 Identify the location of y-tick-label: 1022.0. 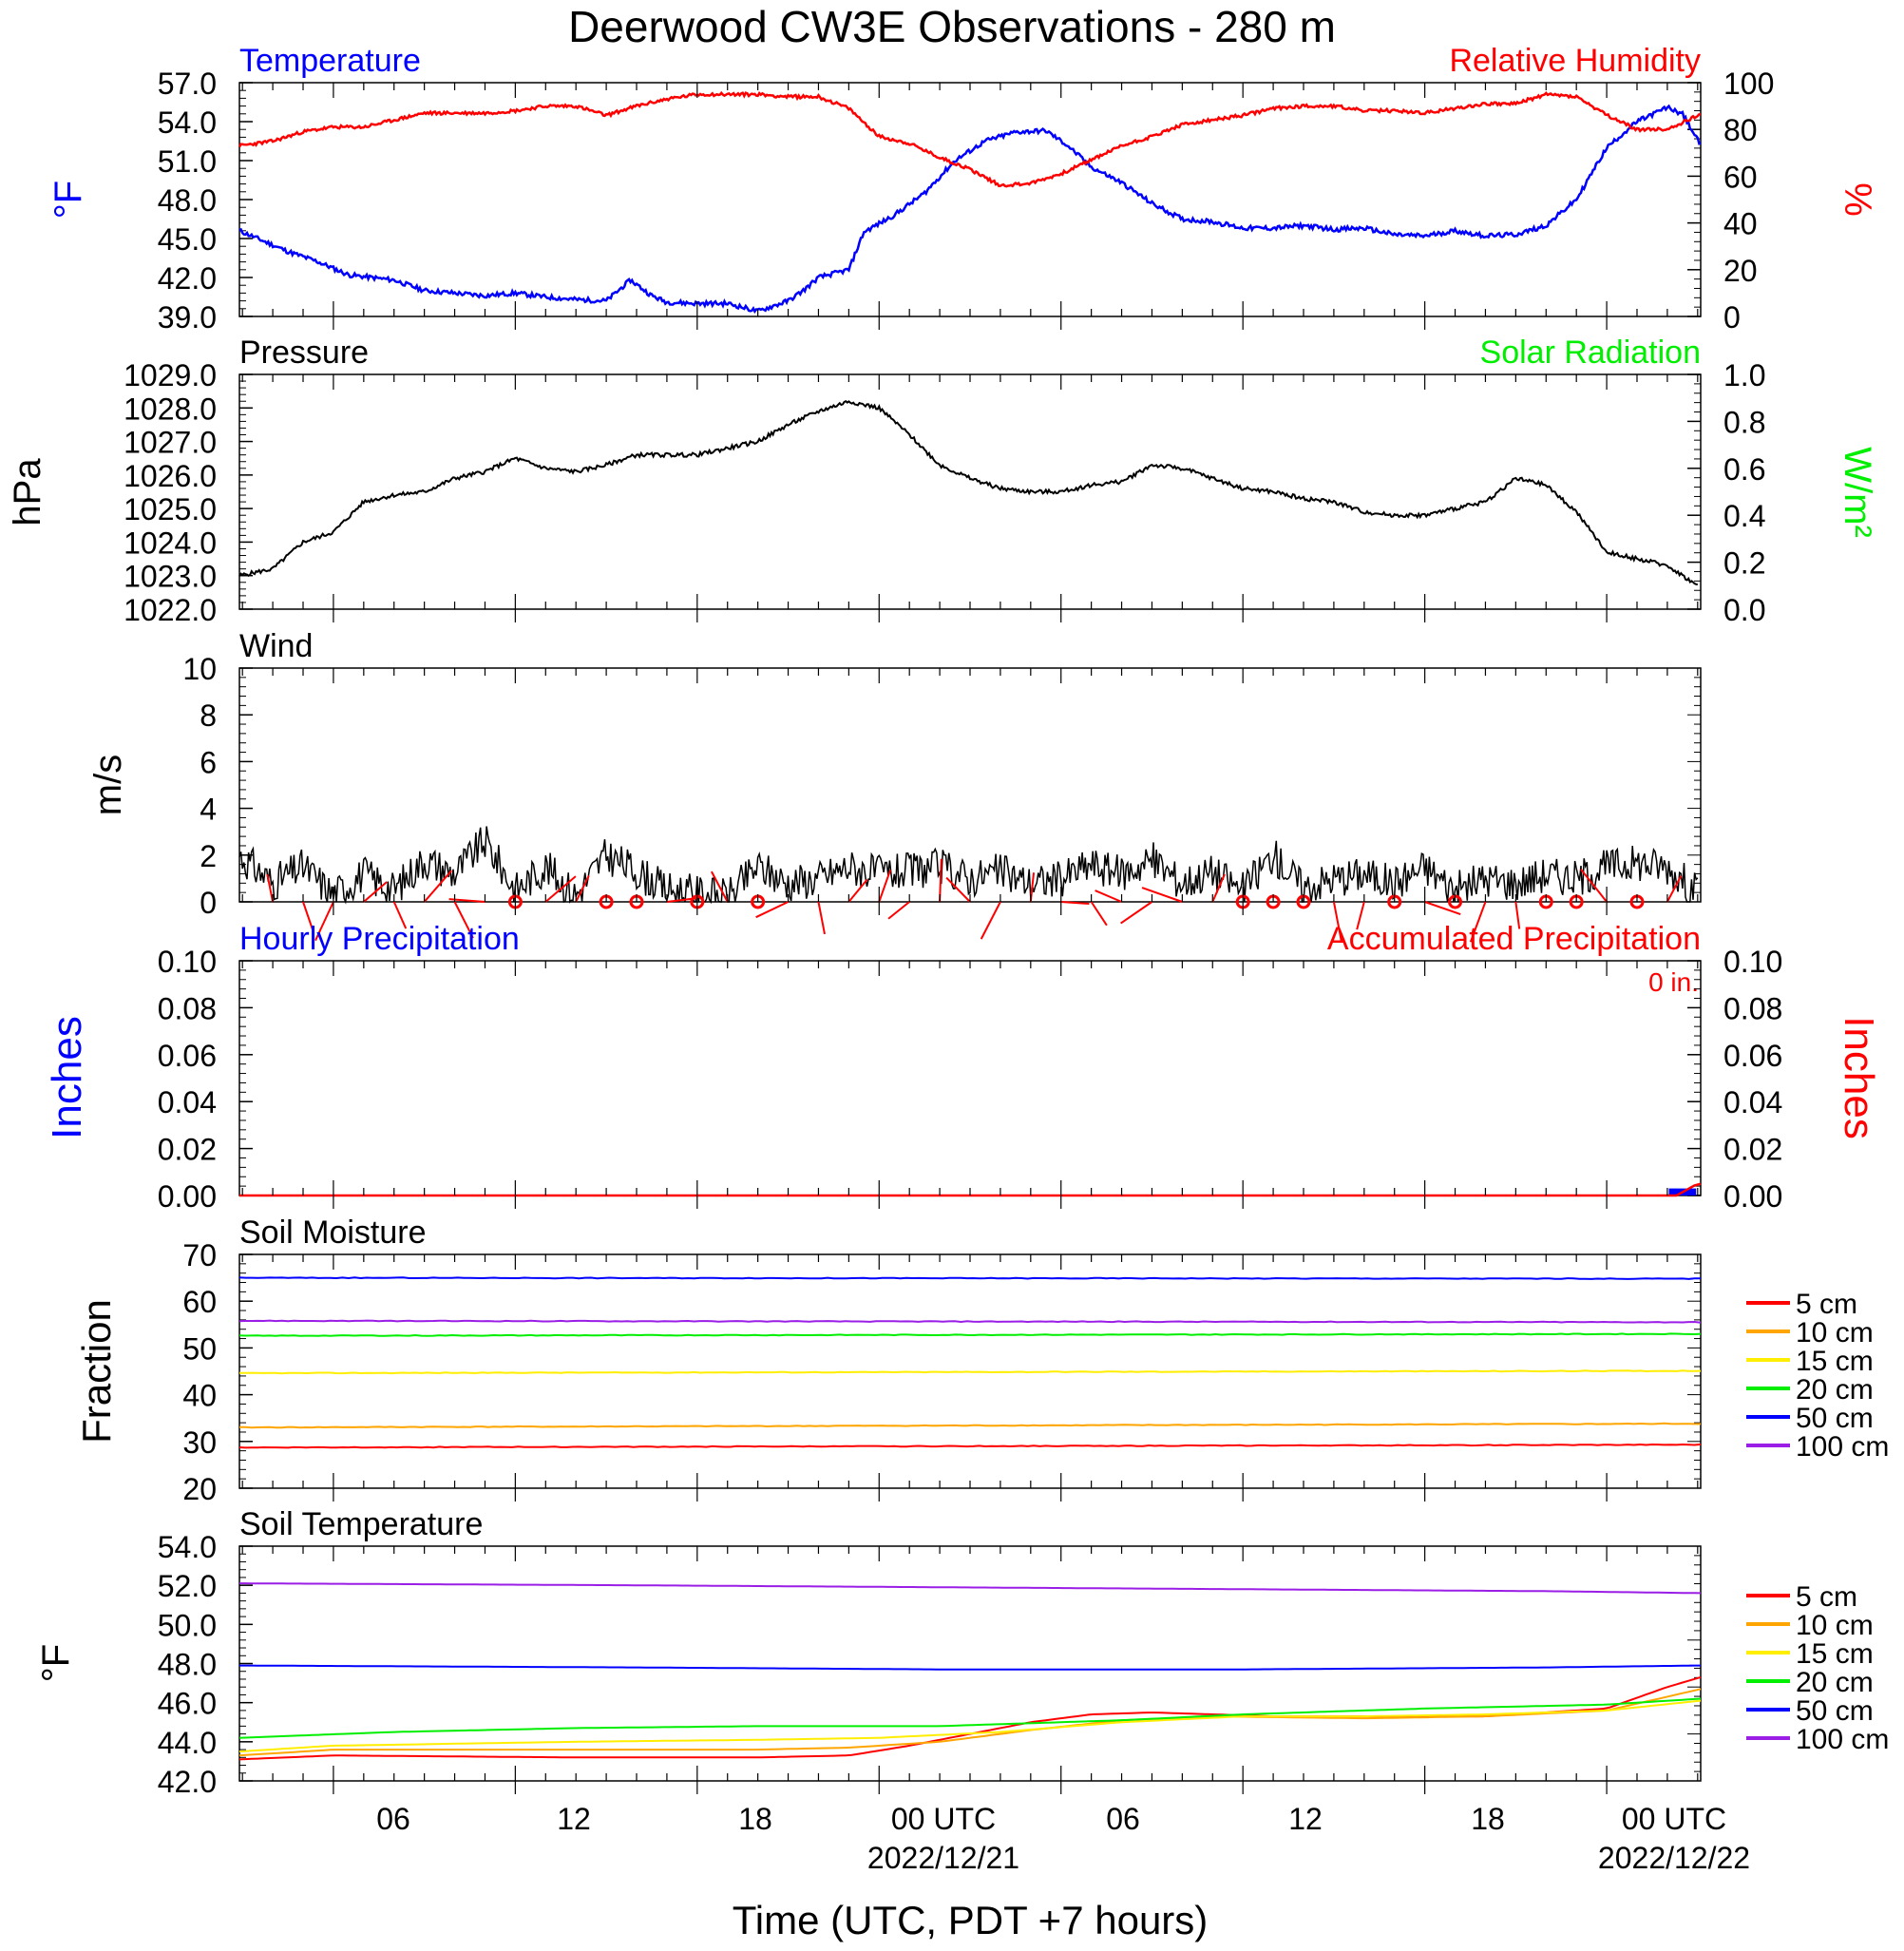
(170, 610).